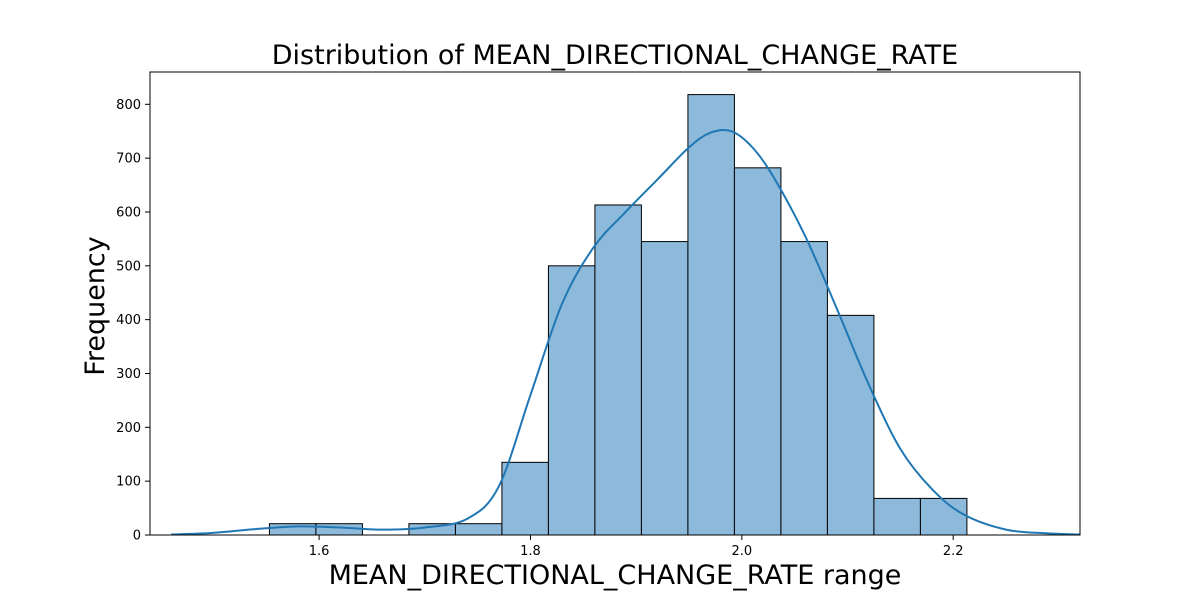  What do you see at coordinates (128, 320) in the screenshot?
I see `y-tick-label: 400` at bounding box center [128, 320].